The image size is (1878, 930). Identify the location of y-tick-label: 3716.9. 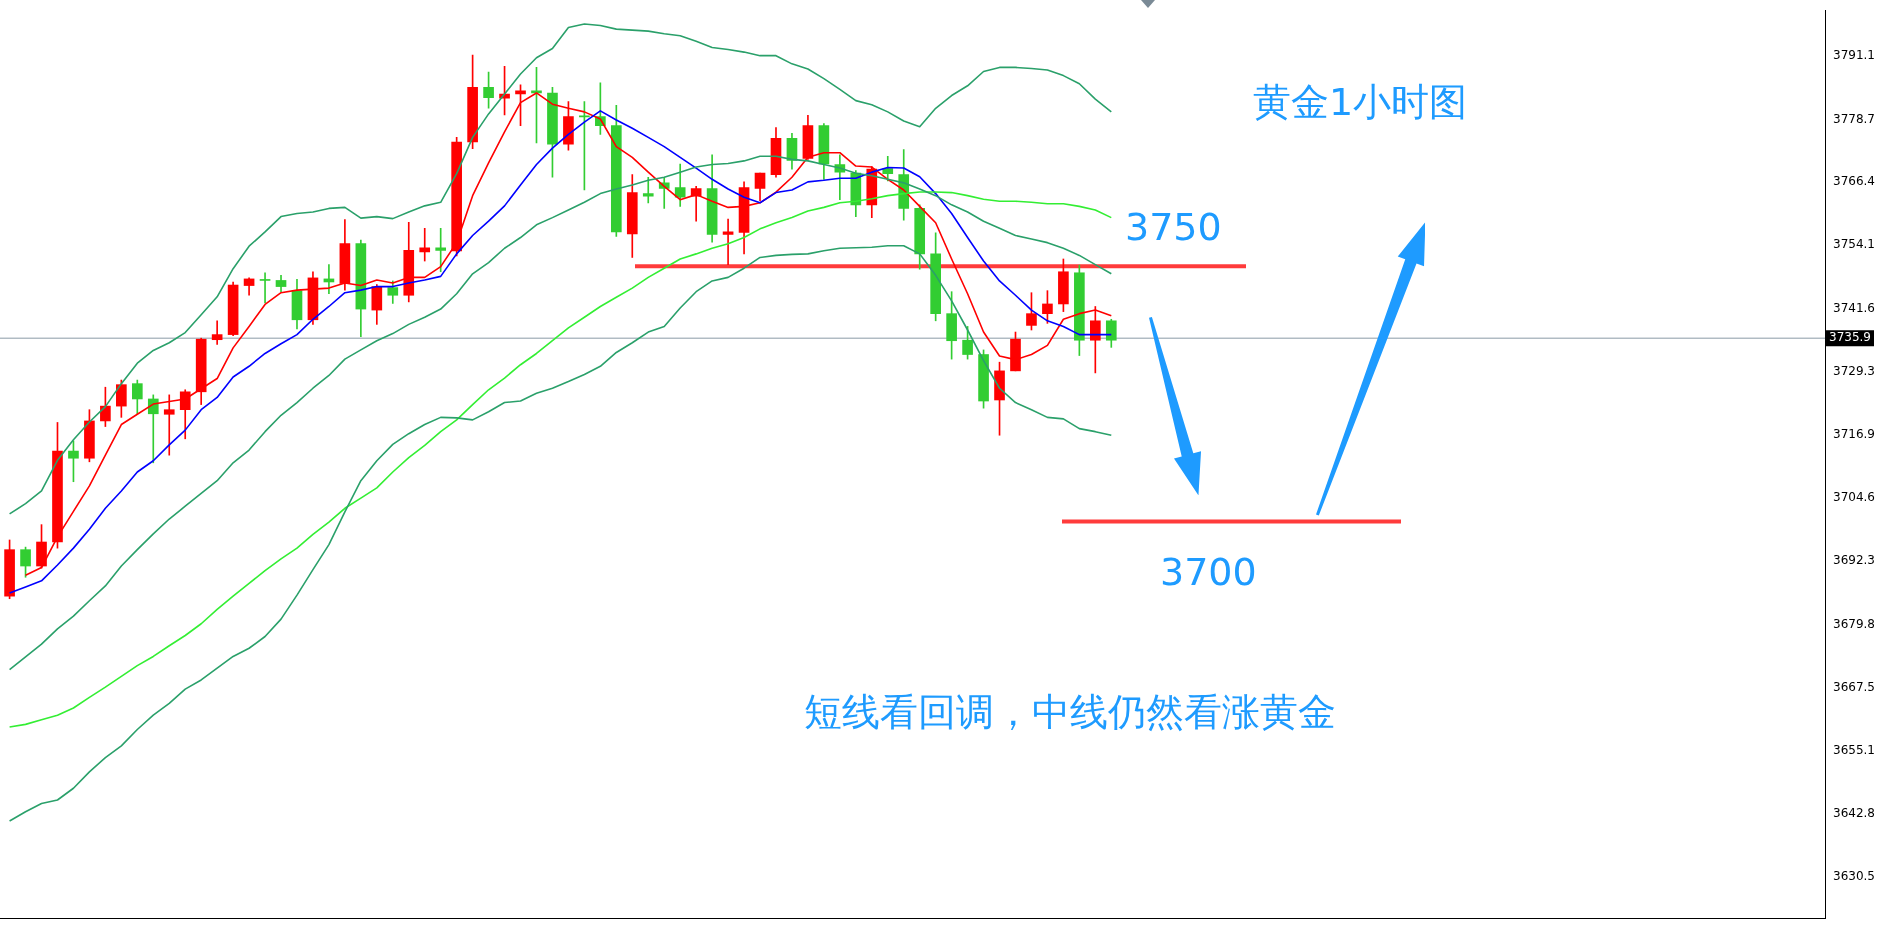
(1854, 434).